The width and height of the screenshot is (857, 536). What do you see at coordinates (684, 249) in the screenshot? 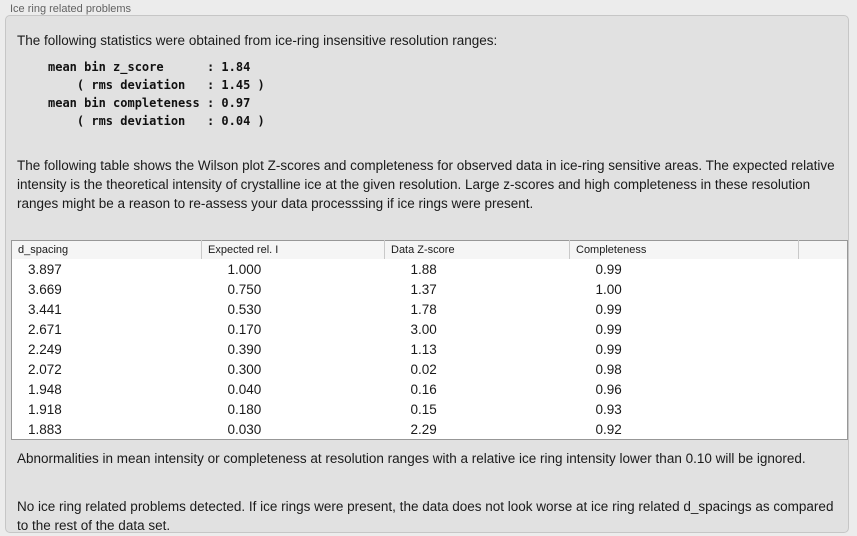
I see `column-header-completeness: Completeness` at bounding box center [684, 249].